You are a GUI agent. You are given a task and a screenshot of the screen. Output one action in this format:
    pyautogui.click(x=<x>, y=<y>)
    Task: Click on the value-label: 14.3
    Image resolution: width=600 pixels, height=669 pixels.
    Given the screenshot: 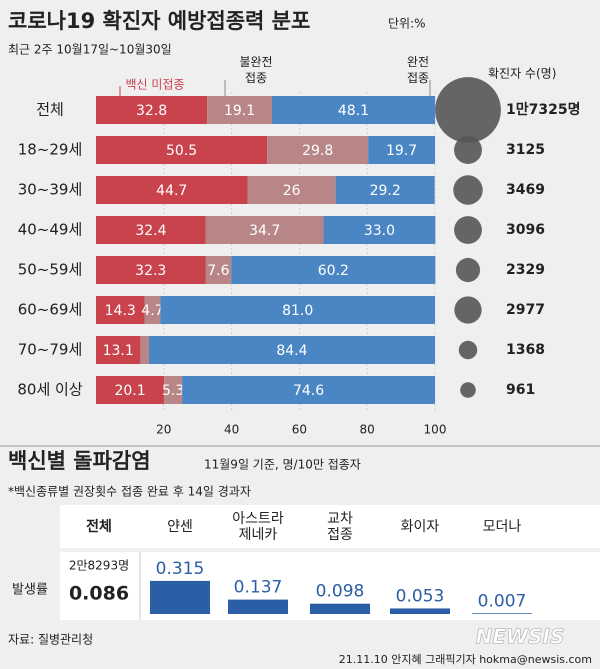 What is the action you would take?
    pyautogui.click(x=120, y=311)
    